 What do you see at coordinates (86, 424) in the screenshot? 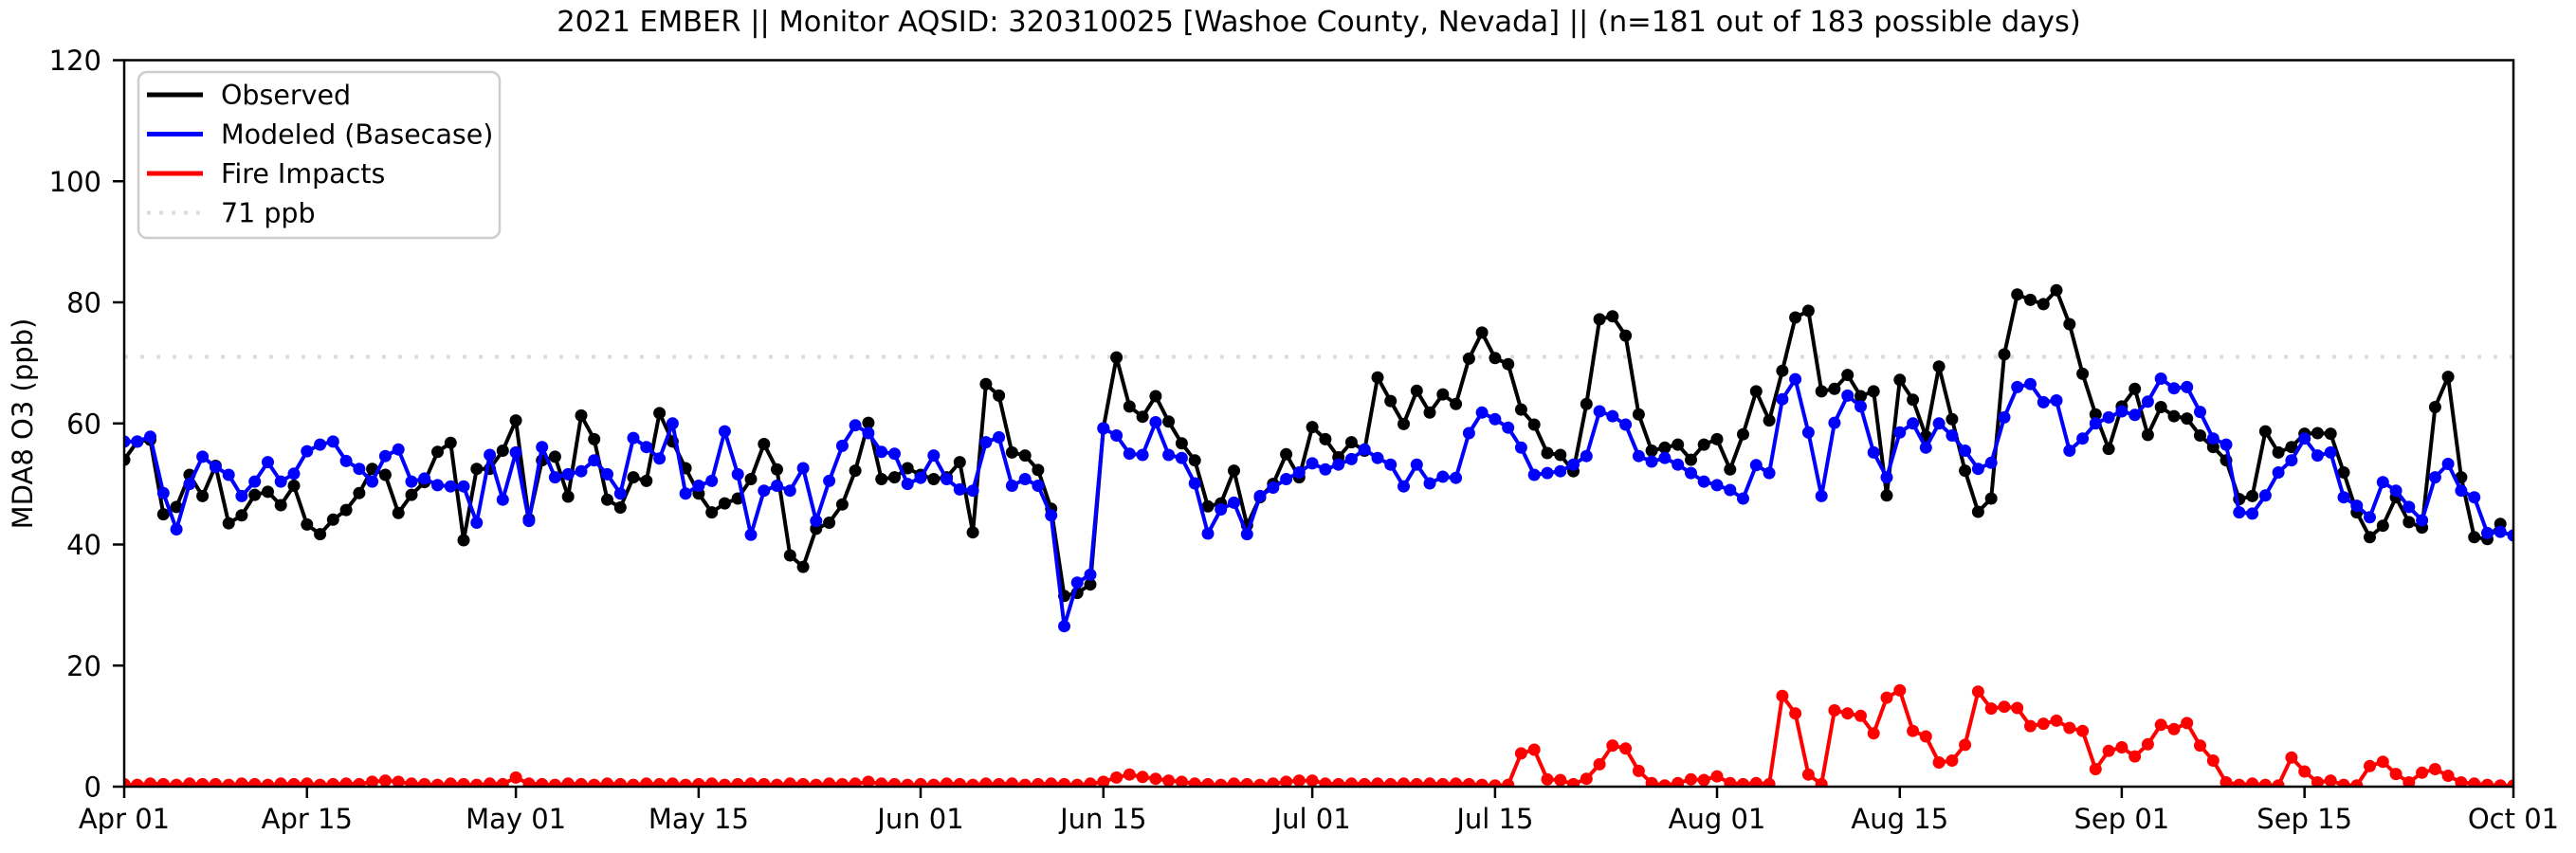
I see `y-axis: 0 20 40 60 80 100 120` at bounding box center [86, 424].